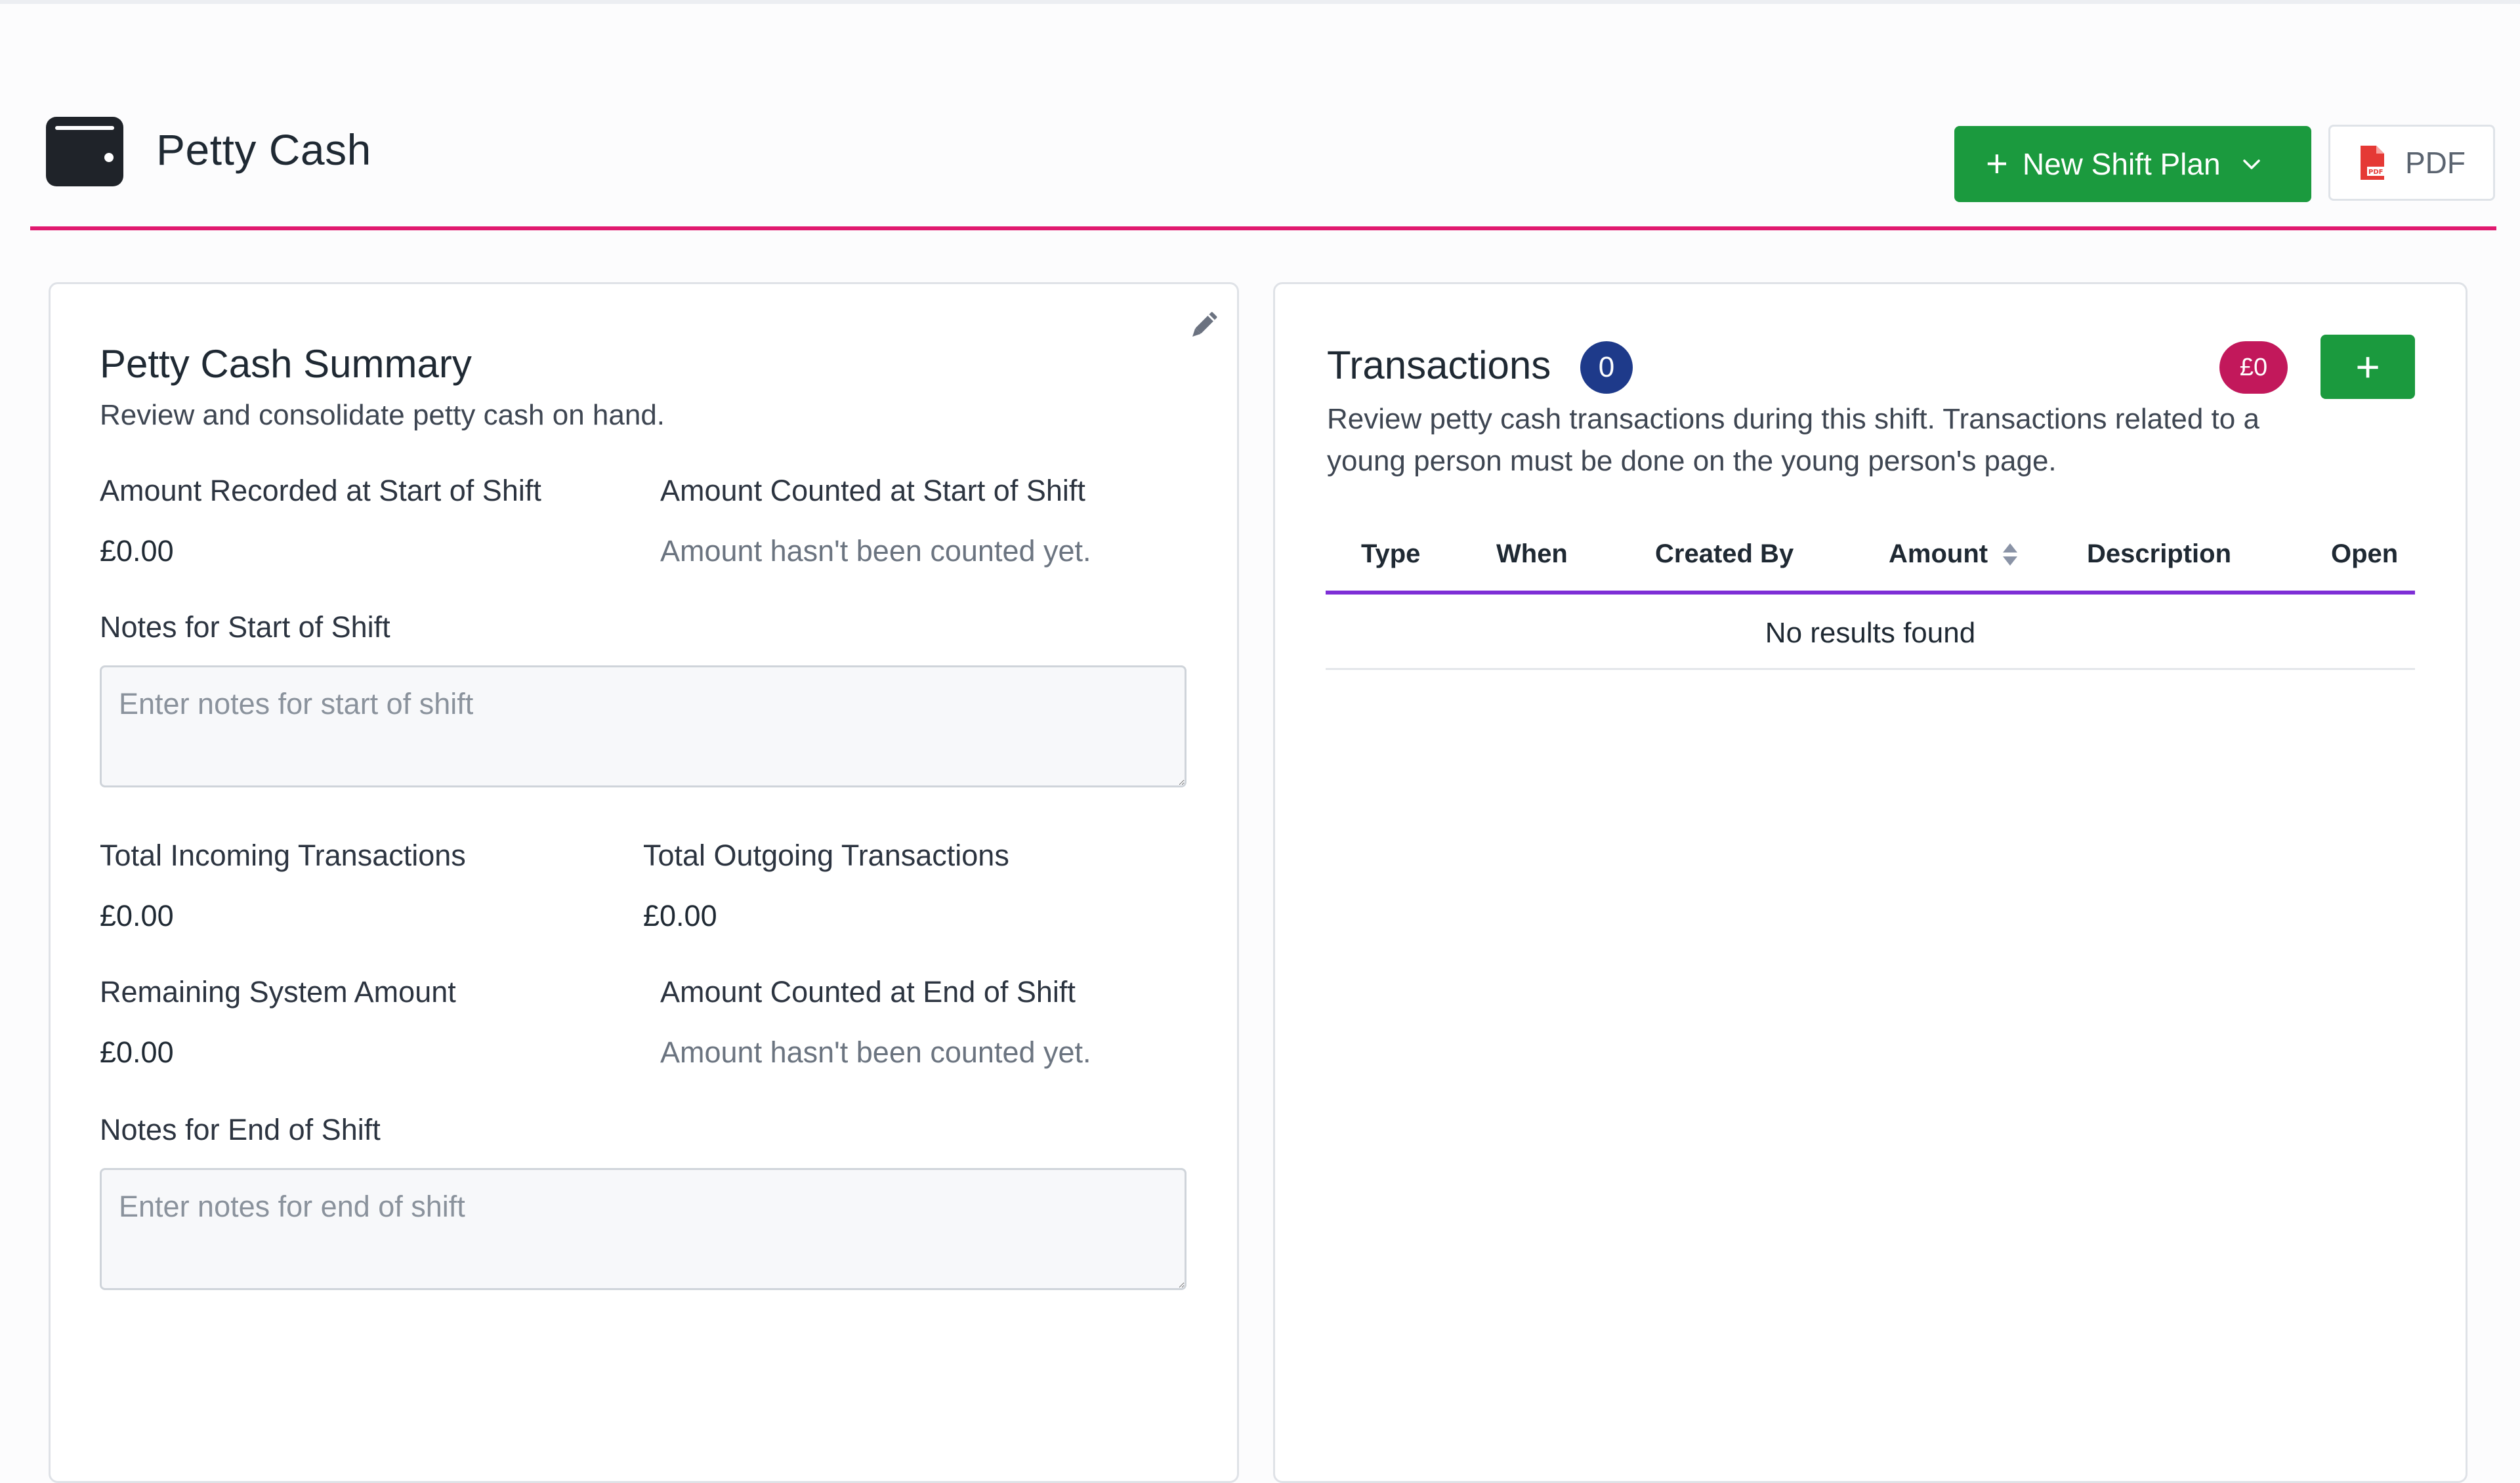 This screenshot has width=2520, height=1483. I want to click on column-header-amount: Amount, so click(1938, 553).